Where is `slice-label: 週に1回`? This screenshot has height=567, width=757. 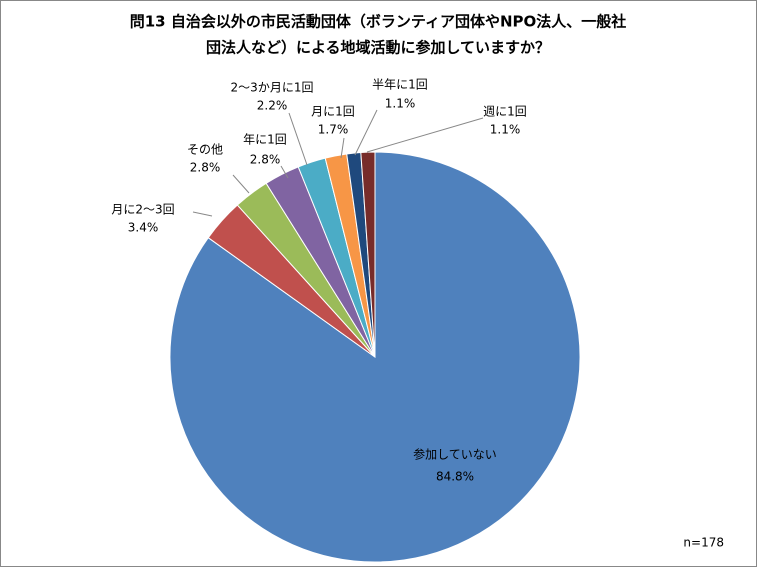 slice-label: 週に1回 is located at coordinates (505, 112).